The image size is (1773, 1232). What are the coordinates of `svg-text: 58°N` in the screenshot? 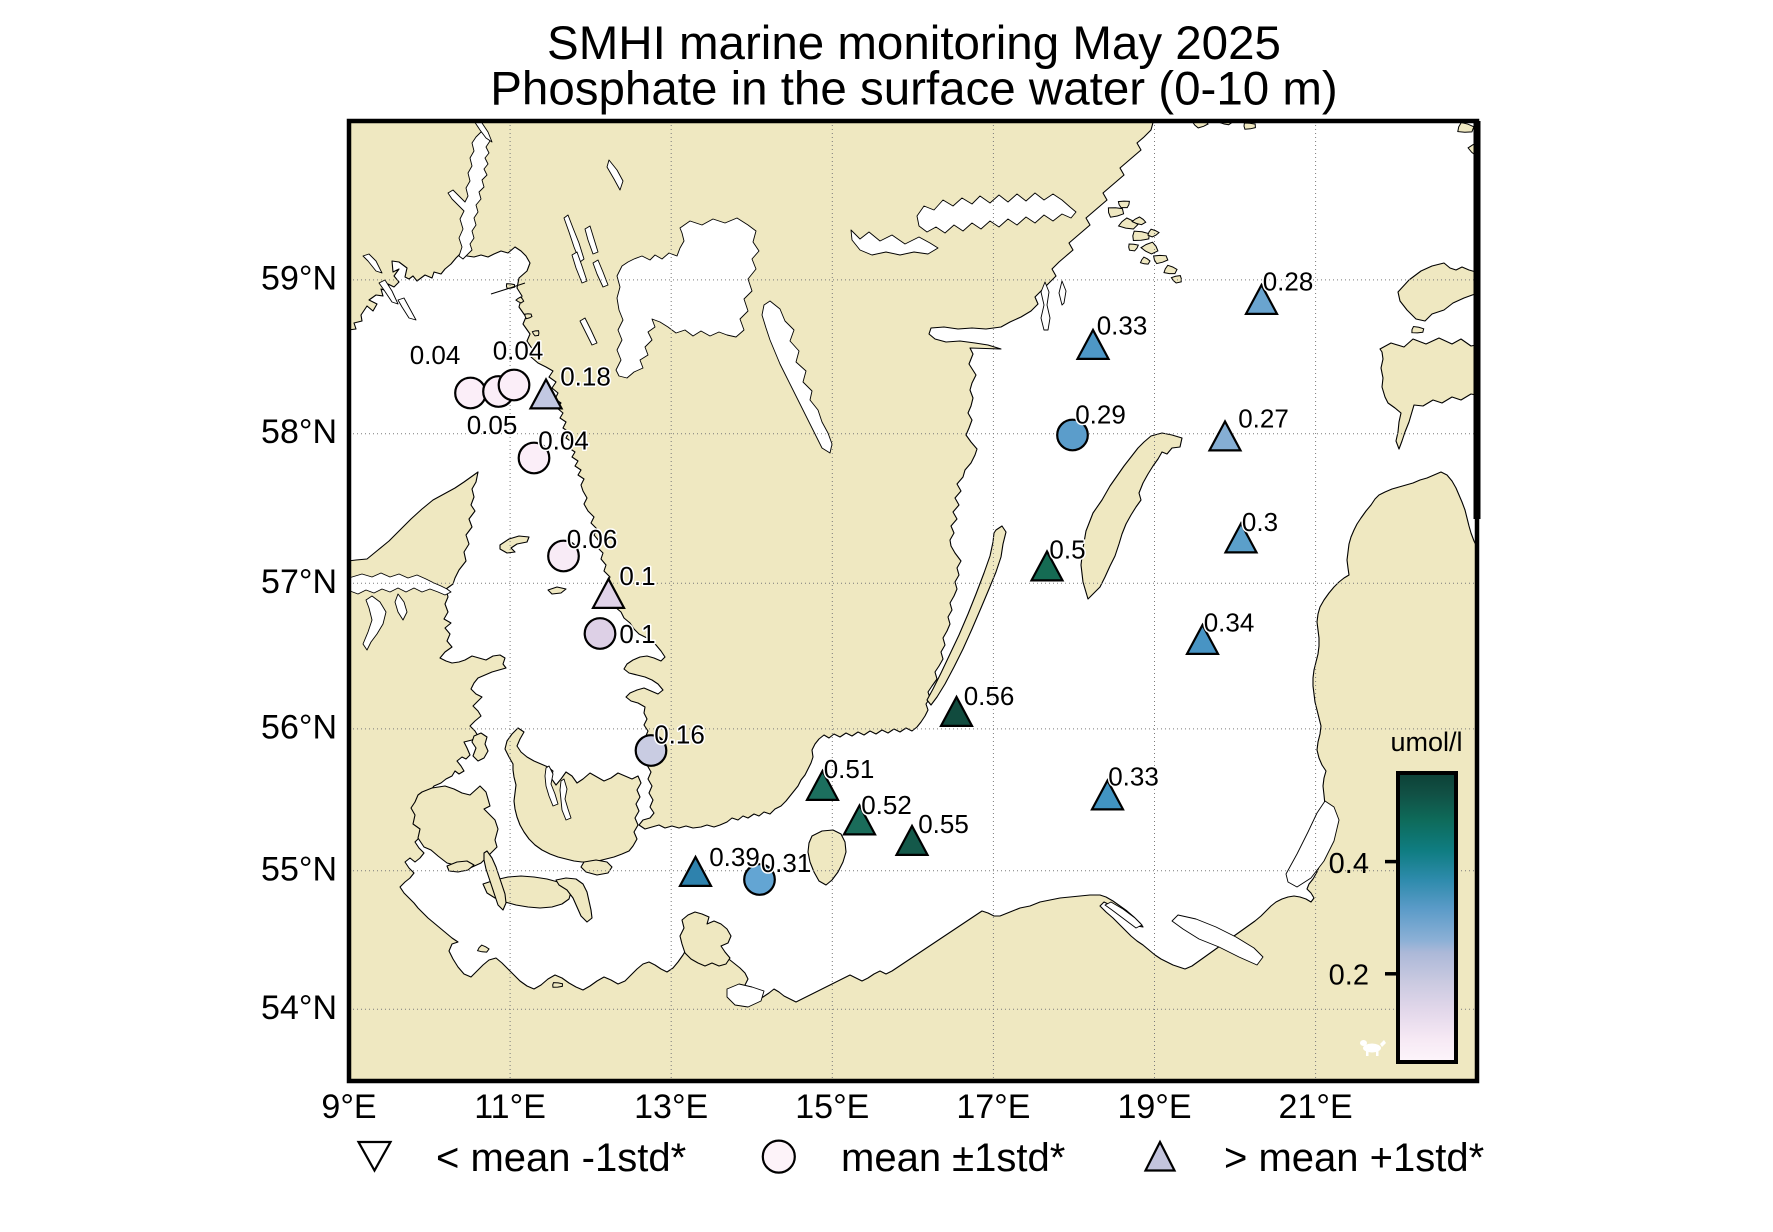 It's located at (299, 432).